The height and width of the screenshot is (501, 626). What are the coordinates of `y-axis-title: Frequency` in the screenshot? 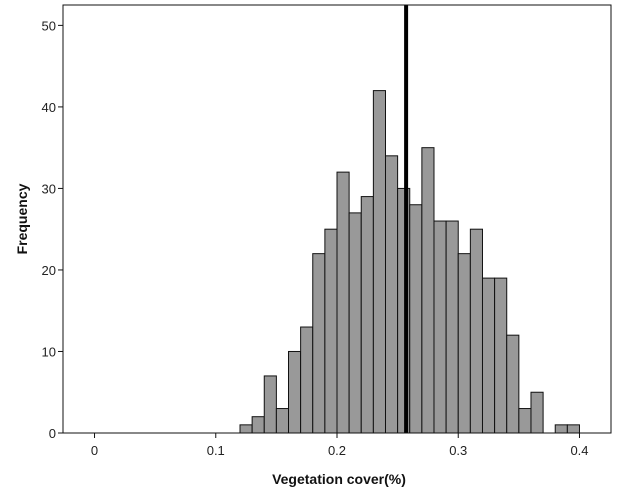 It's located at (22, 218).